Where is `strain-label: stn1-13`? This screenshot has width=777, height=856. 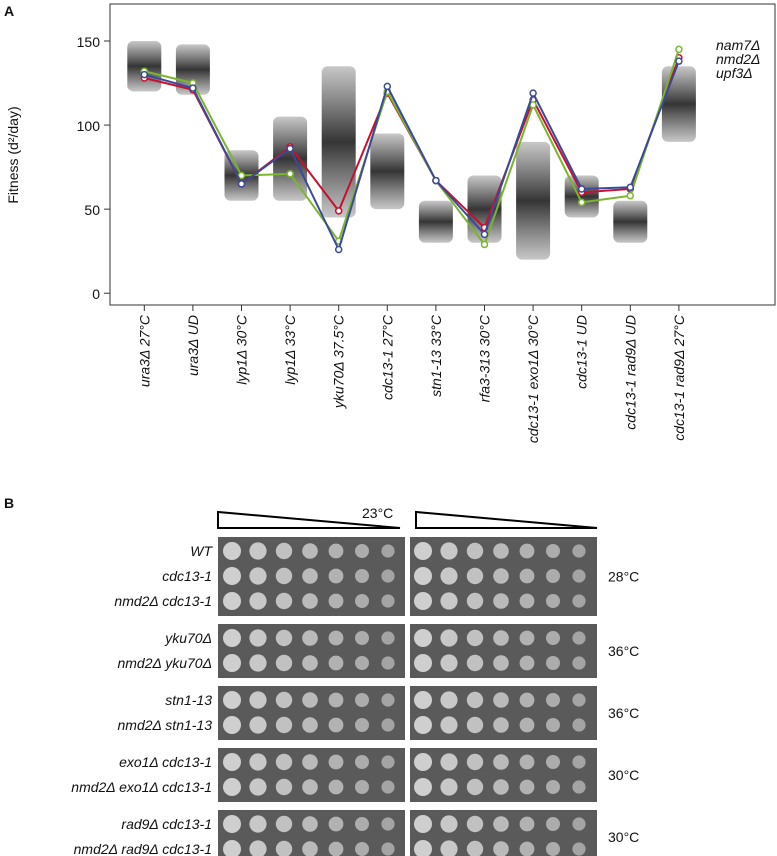 strain-label: stn1-13 is located at coordinates (188, 700).